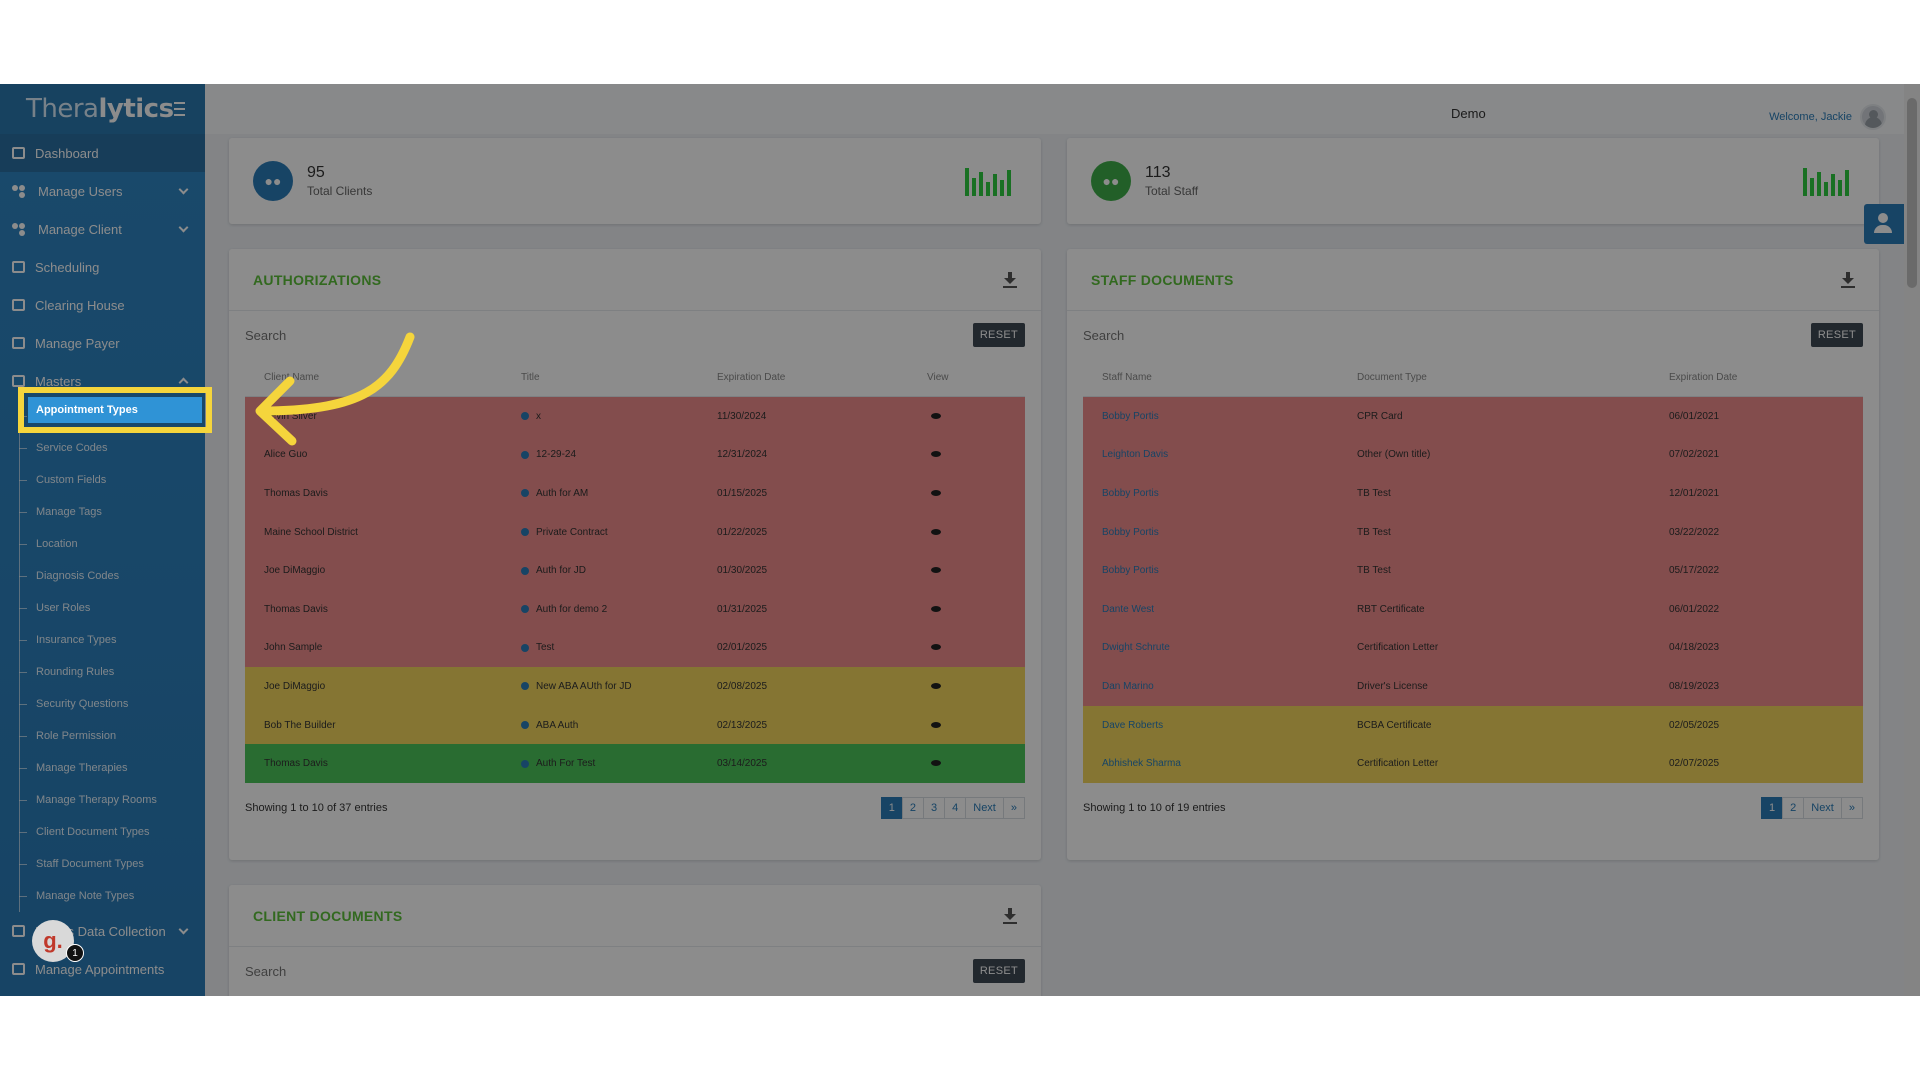  I want to click on page-button: 4, so click(955, 807).